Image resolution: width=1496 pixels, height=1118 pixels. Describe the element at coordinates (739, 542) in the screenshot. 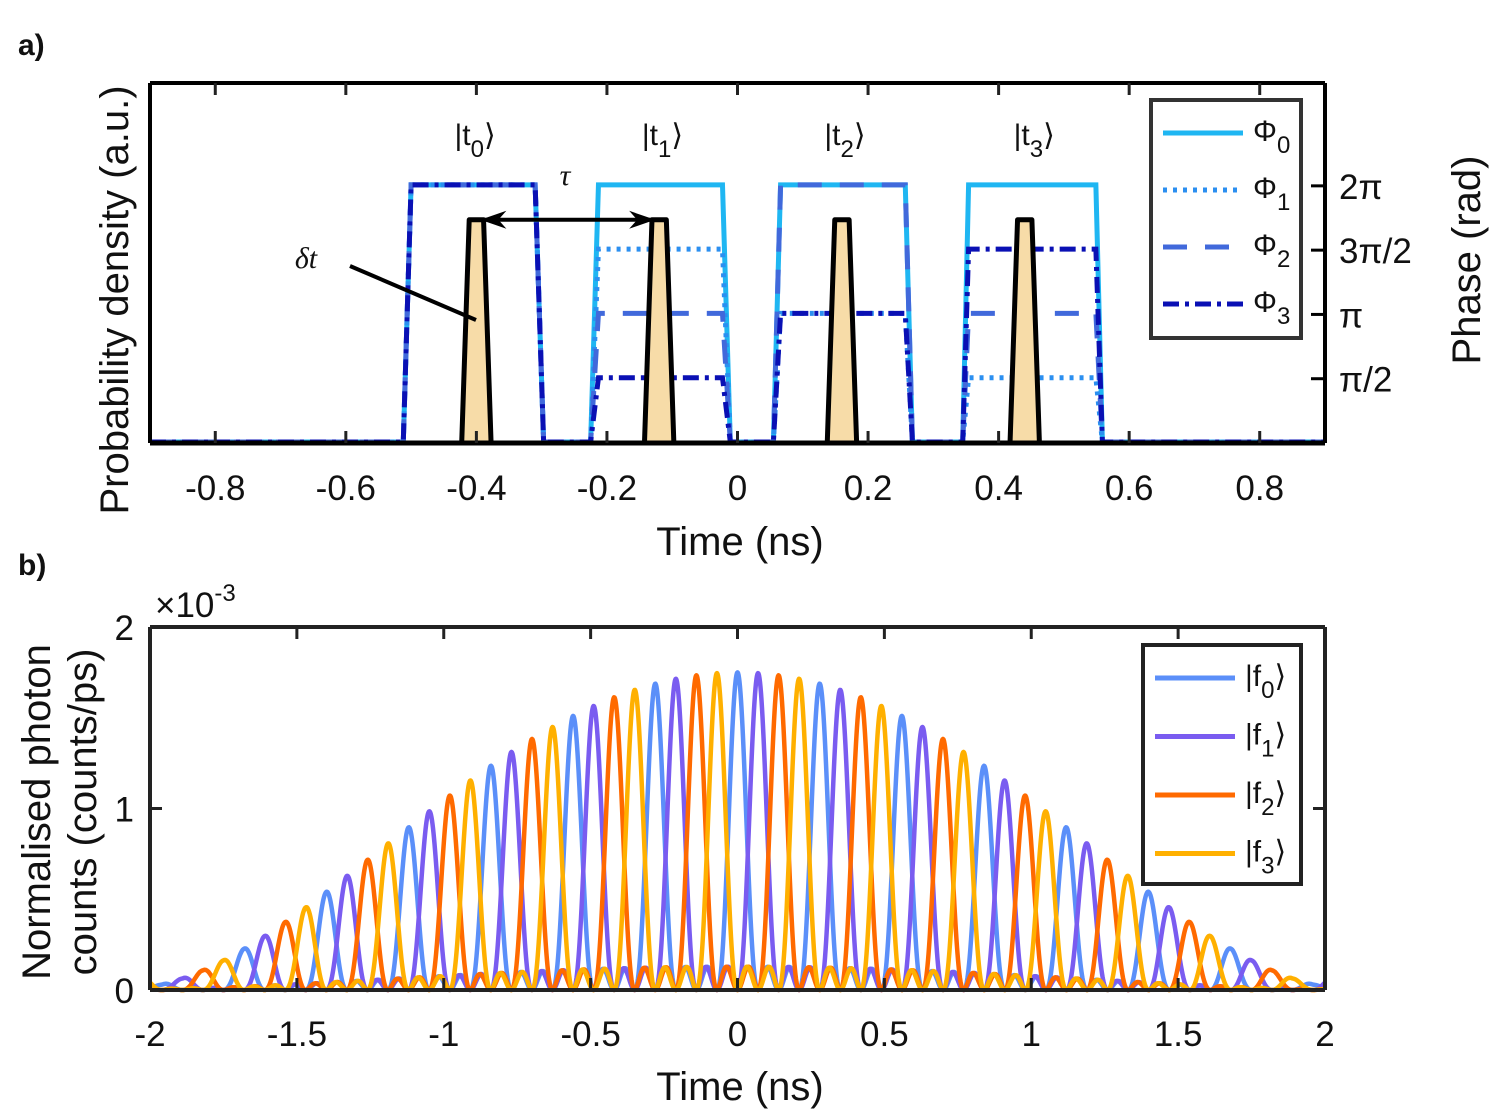

I see `panel-a-xlabel: Time (ns)` at that location.